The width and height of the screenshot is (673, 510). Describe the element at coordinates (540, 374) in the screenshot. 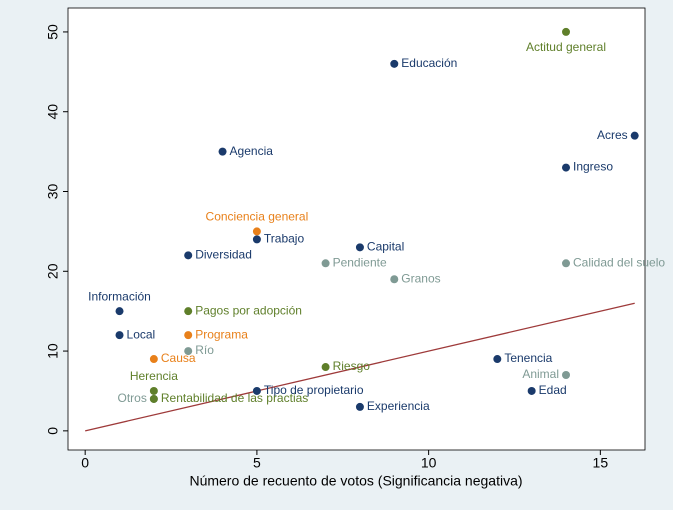

I see `point-label: Animal` at that location.